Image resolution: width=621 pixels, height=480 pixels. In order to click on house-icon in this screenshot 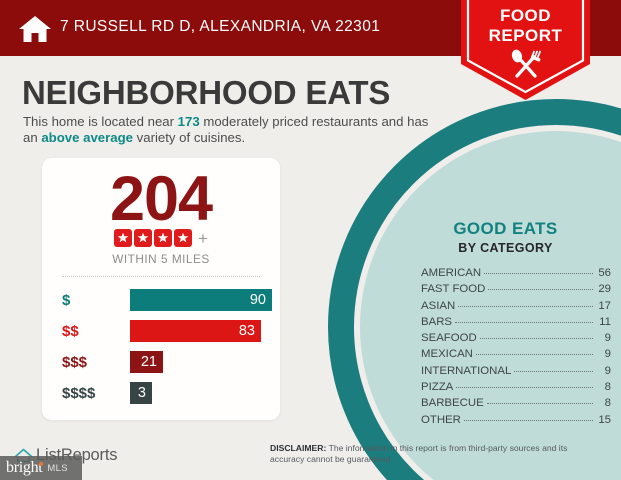, I will do `click(35, 29)`.